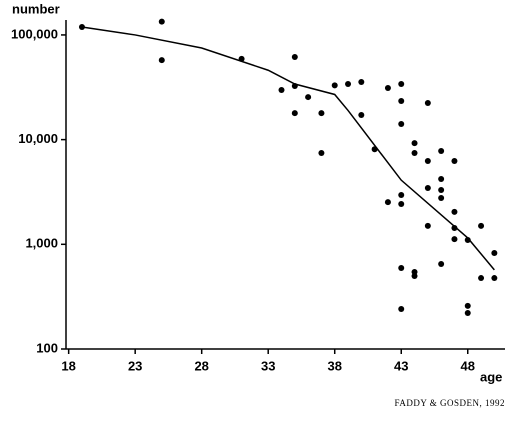  I want to click on y-axis-label: number, so click(36, 8).